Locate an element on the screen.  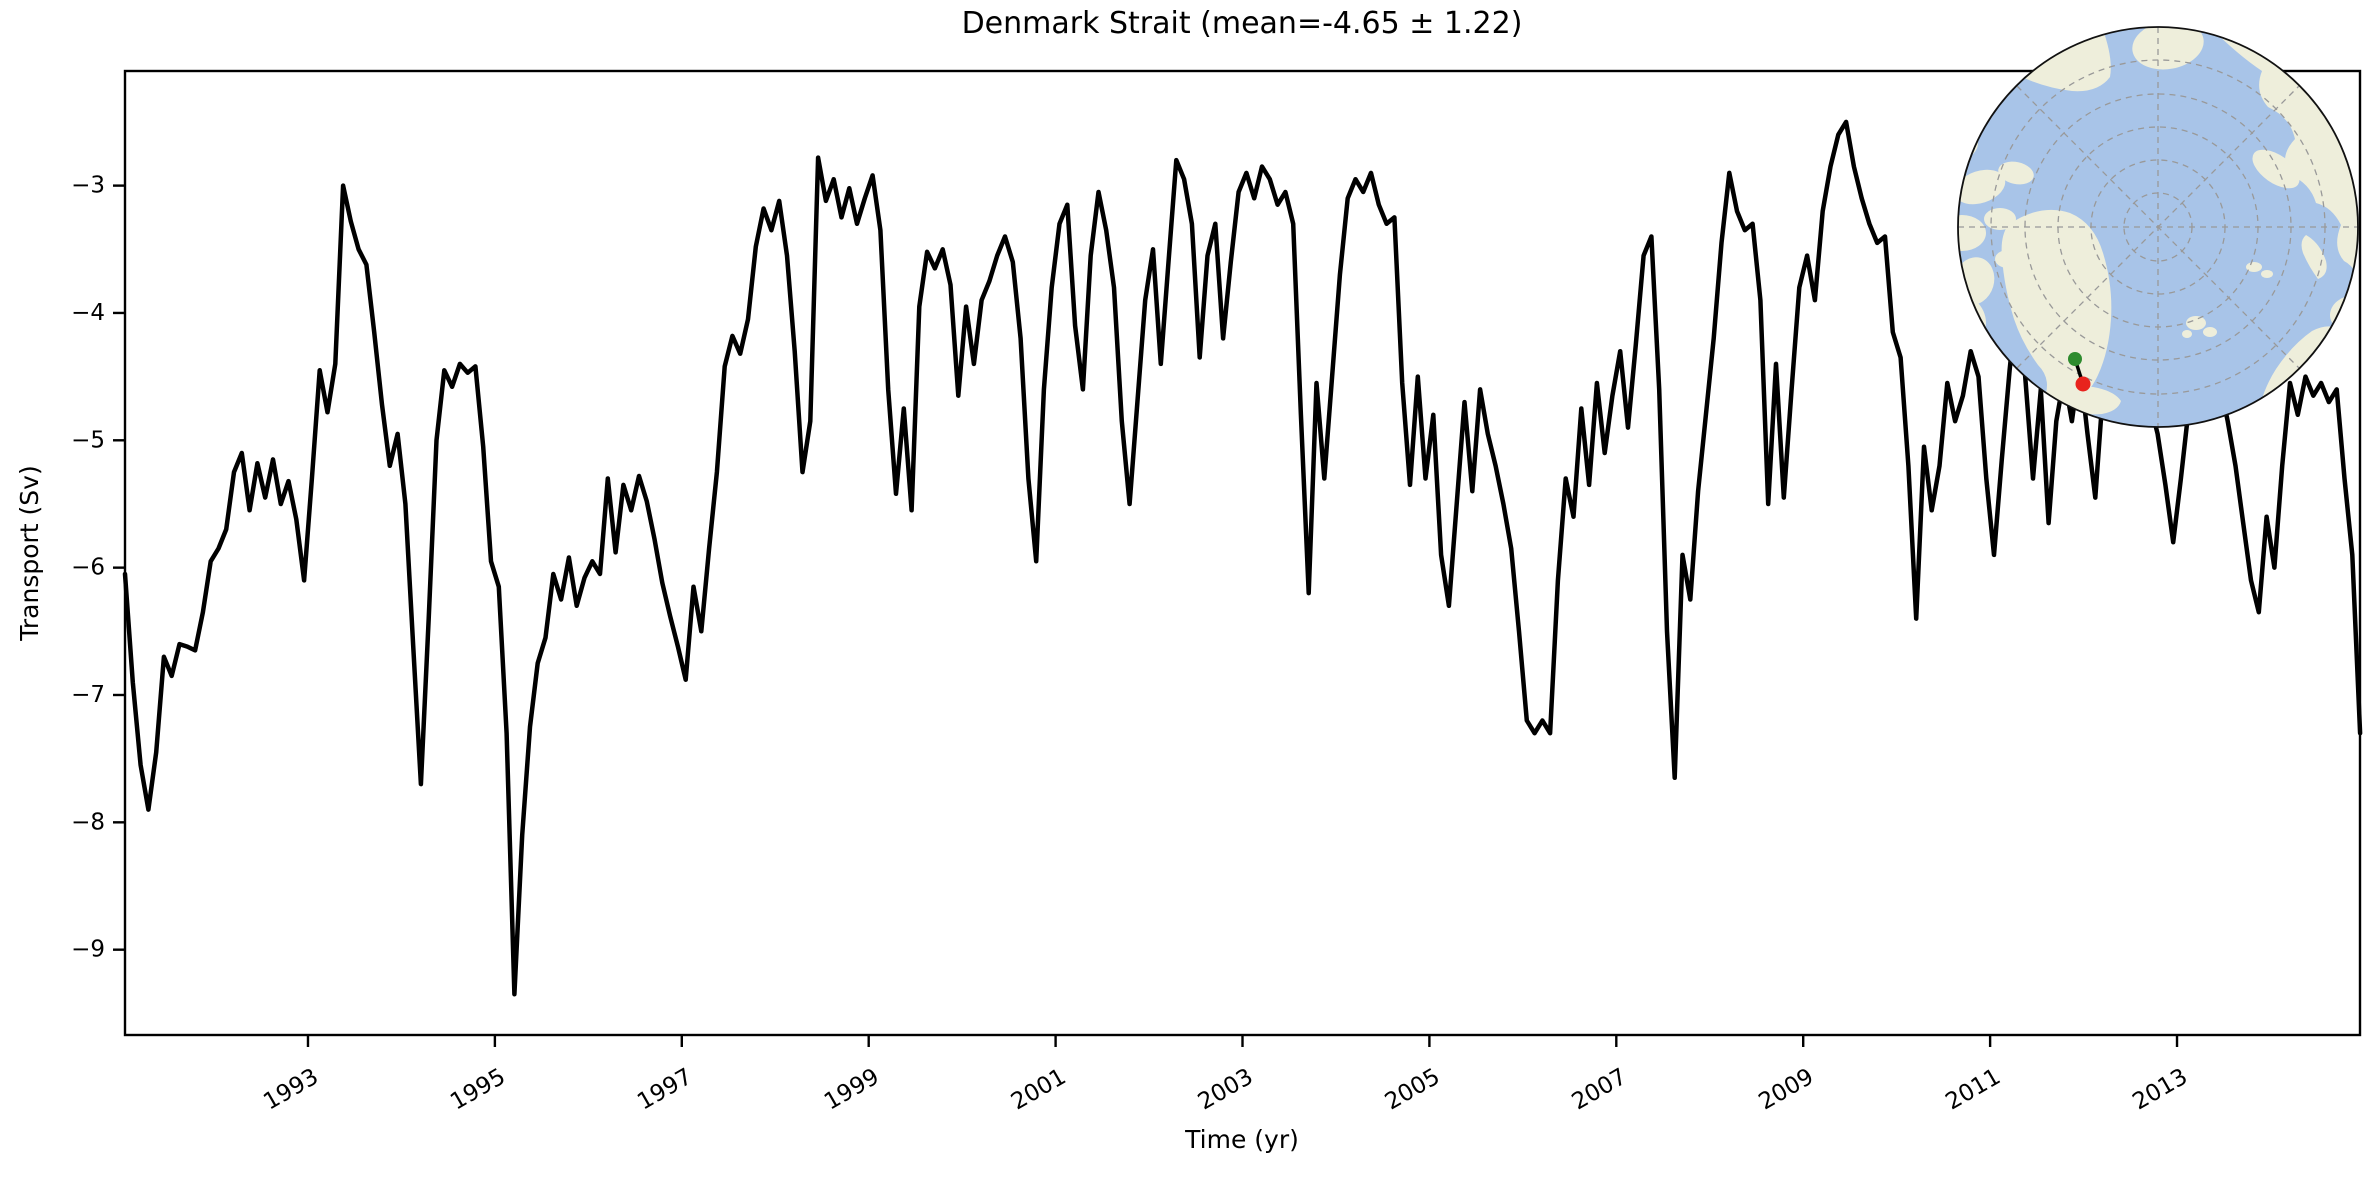
x-tick-label: 2003 is located at coordinates (1226, 1090).